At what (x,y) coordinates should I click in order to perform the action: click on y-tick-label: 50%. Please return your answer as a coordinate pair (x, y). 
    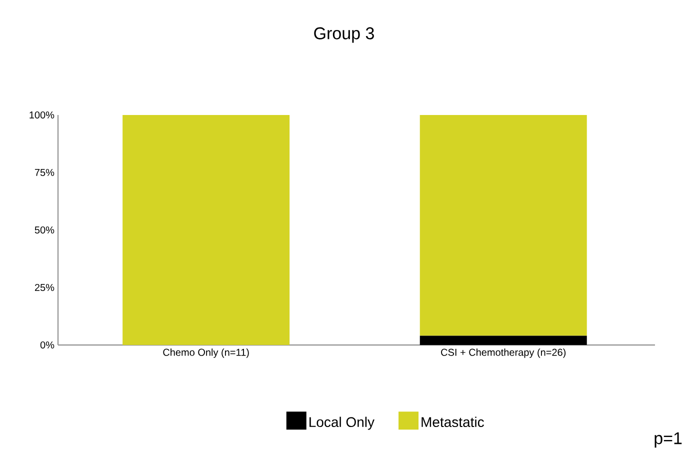
    Looking at the image, I should click on (44, 230).